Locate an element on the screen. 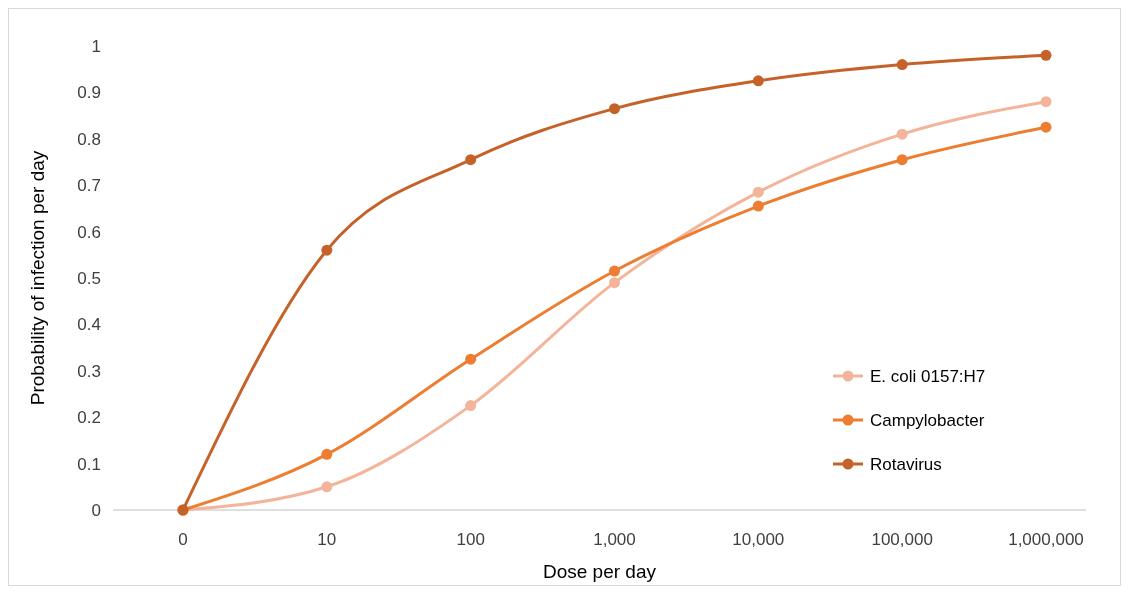 Image resolution: width=1129 pixels, height=594 pixels. y-tick-label: 0.2 is located at coordinates (89, 418).